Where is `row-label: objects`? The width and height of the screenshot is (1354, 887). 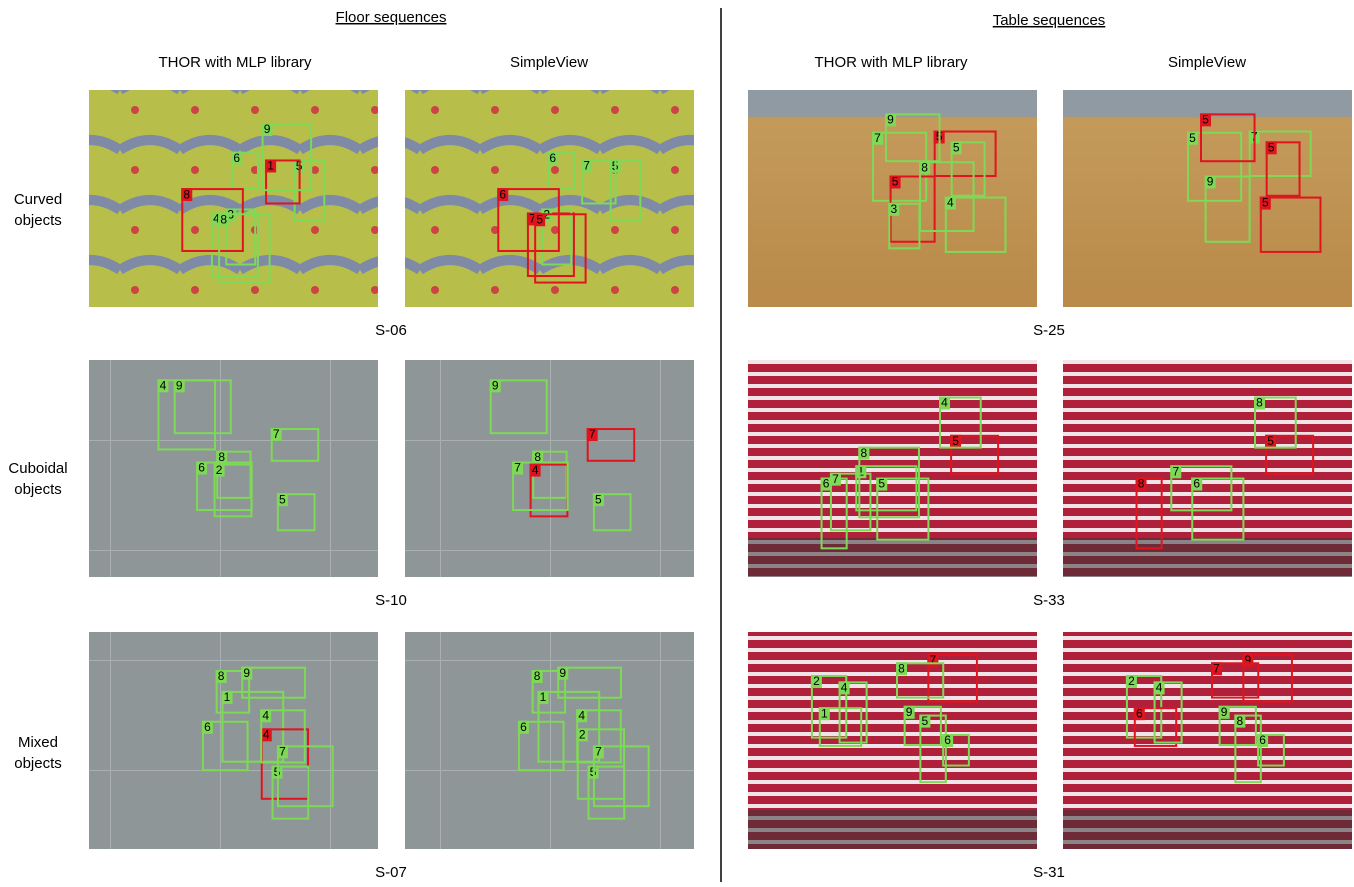
row-label: objects is located at coordinates (38, 489).